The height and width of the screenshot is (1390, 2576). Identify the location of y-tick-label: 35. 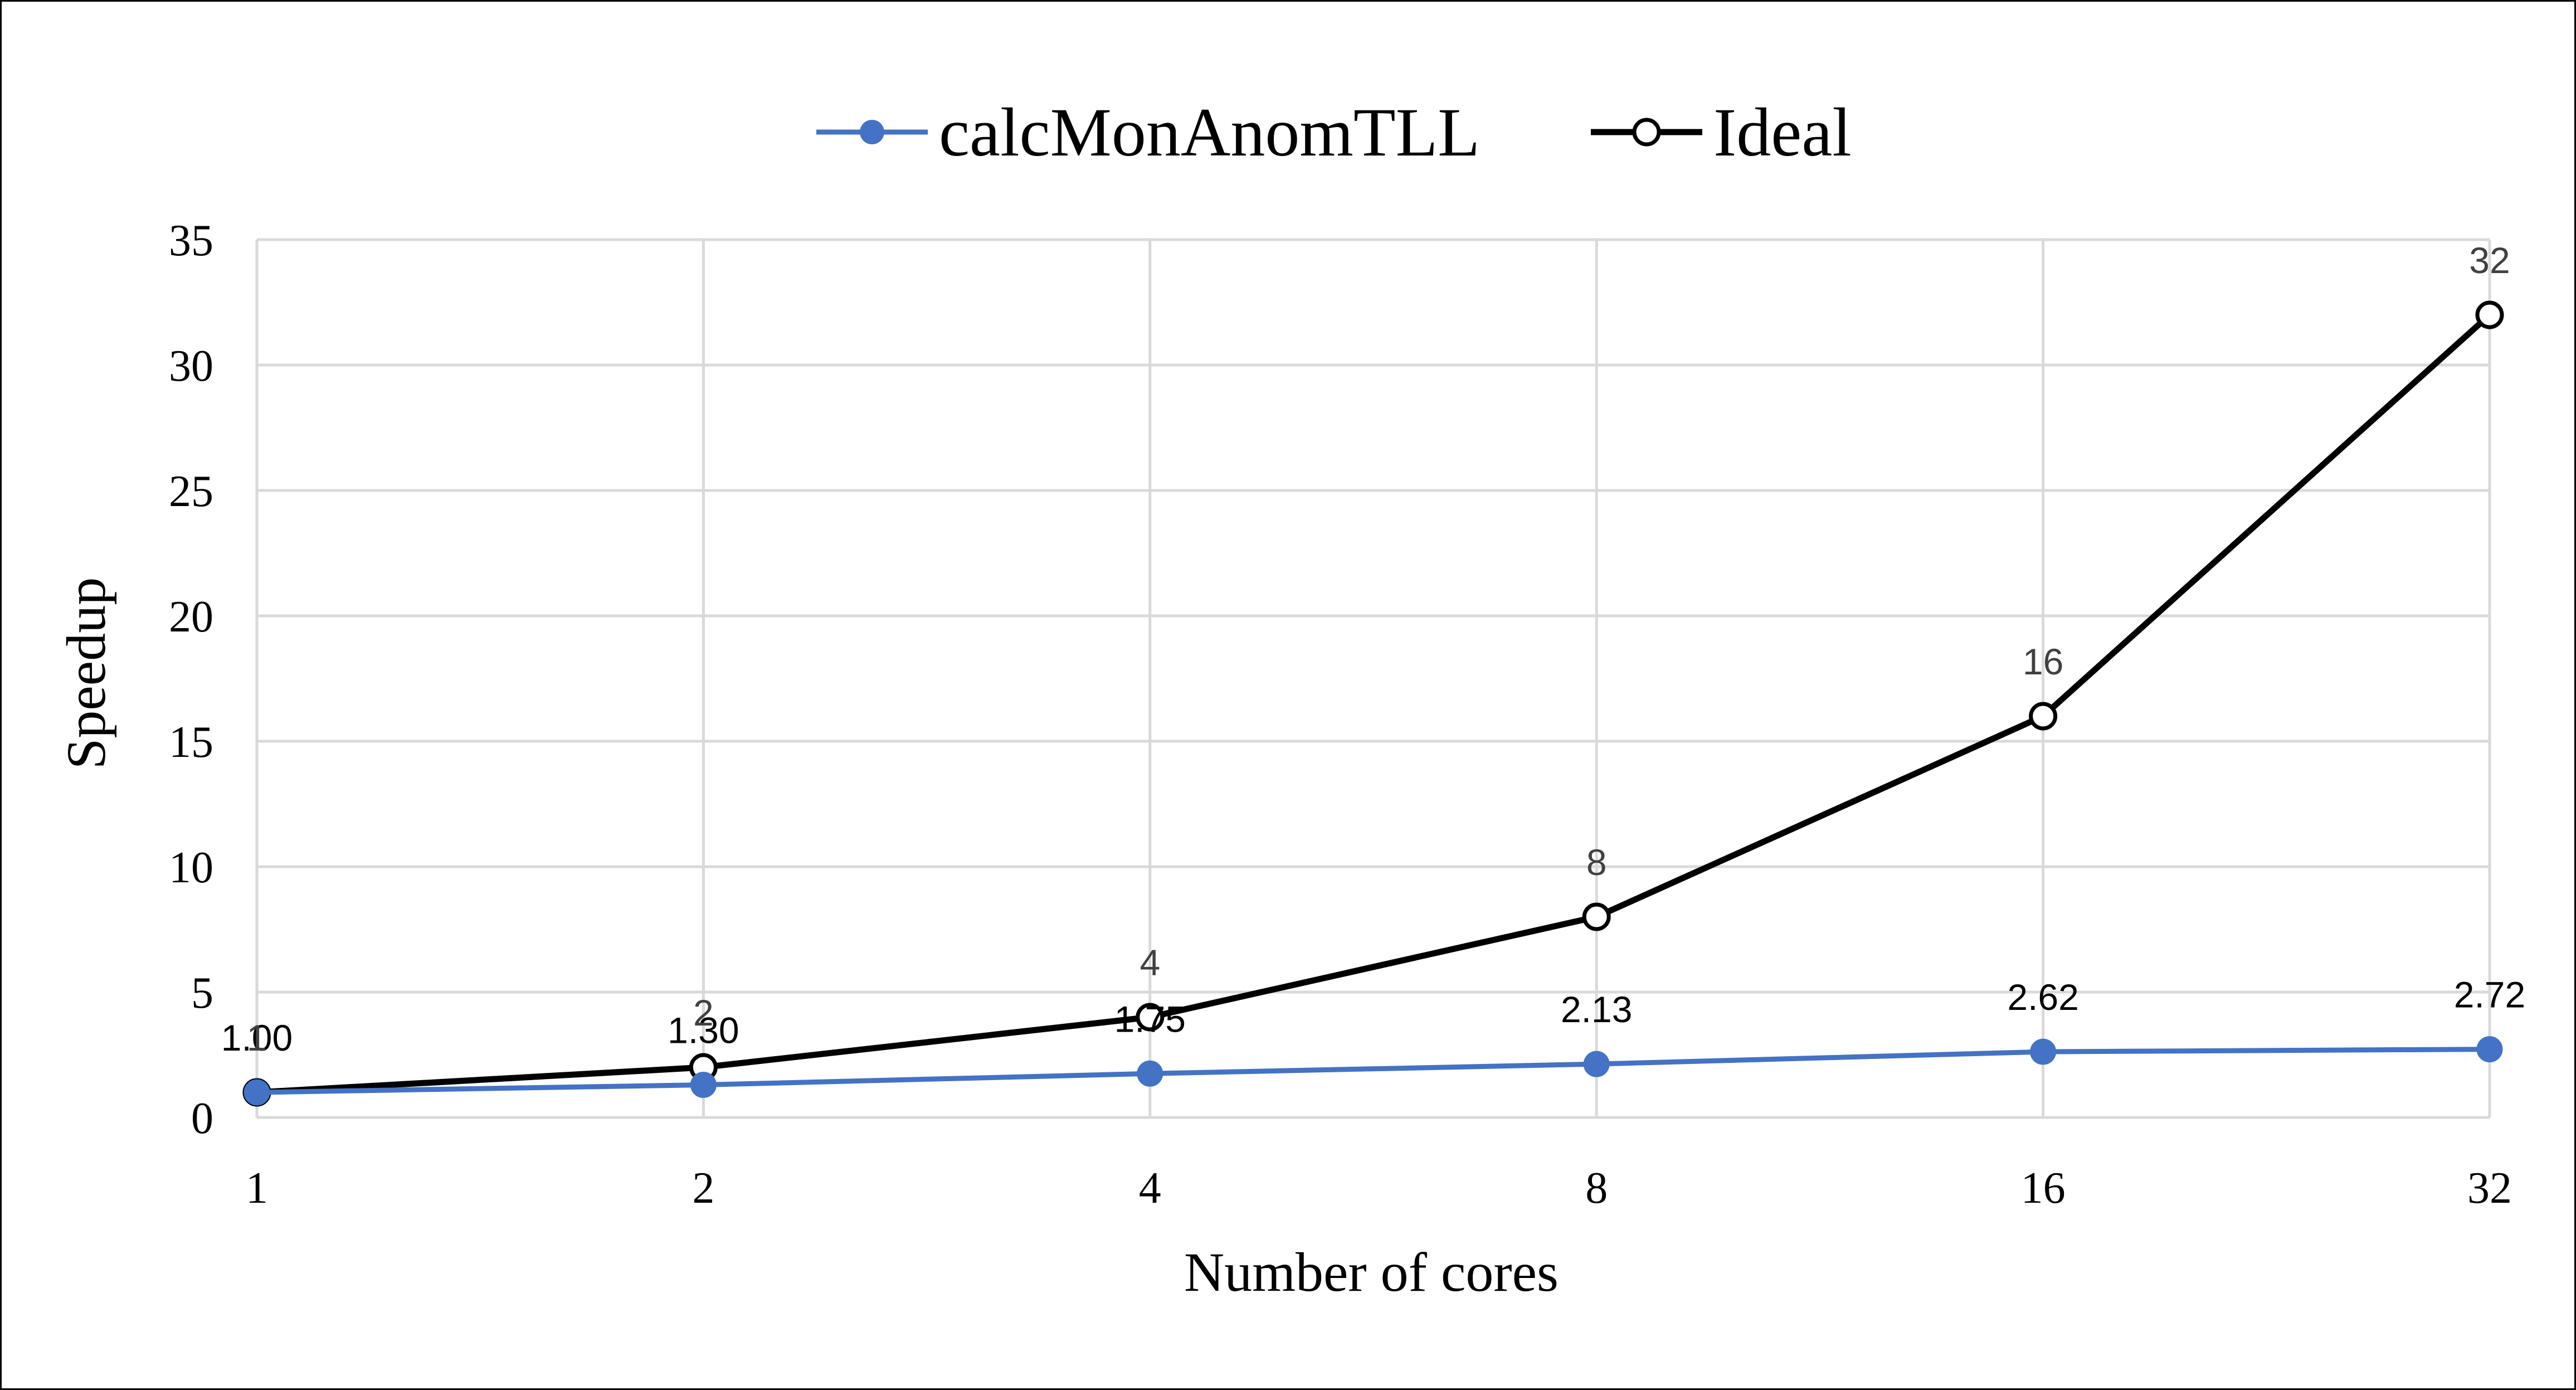
(191, 240).